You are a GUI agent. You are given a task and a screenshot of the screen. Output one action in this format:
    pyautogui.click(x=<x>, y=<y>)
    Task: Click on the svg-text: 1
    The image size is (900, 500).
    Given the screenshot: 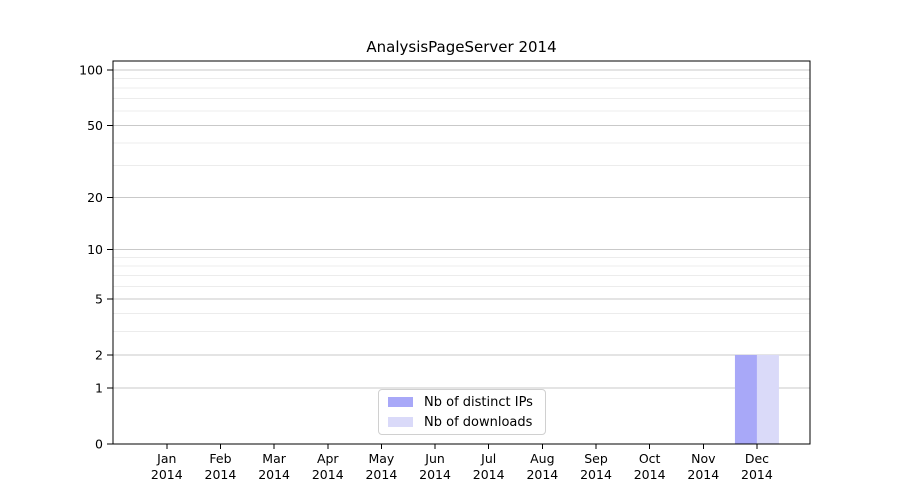 What is the action you would take?
    pyautogui.click(x=99, y=387)
    